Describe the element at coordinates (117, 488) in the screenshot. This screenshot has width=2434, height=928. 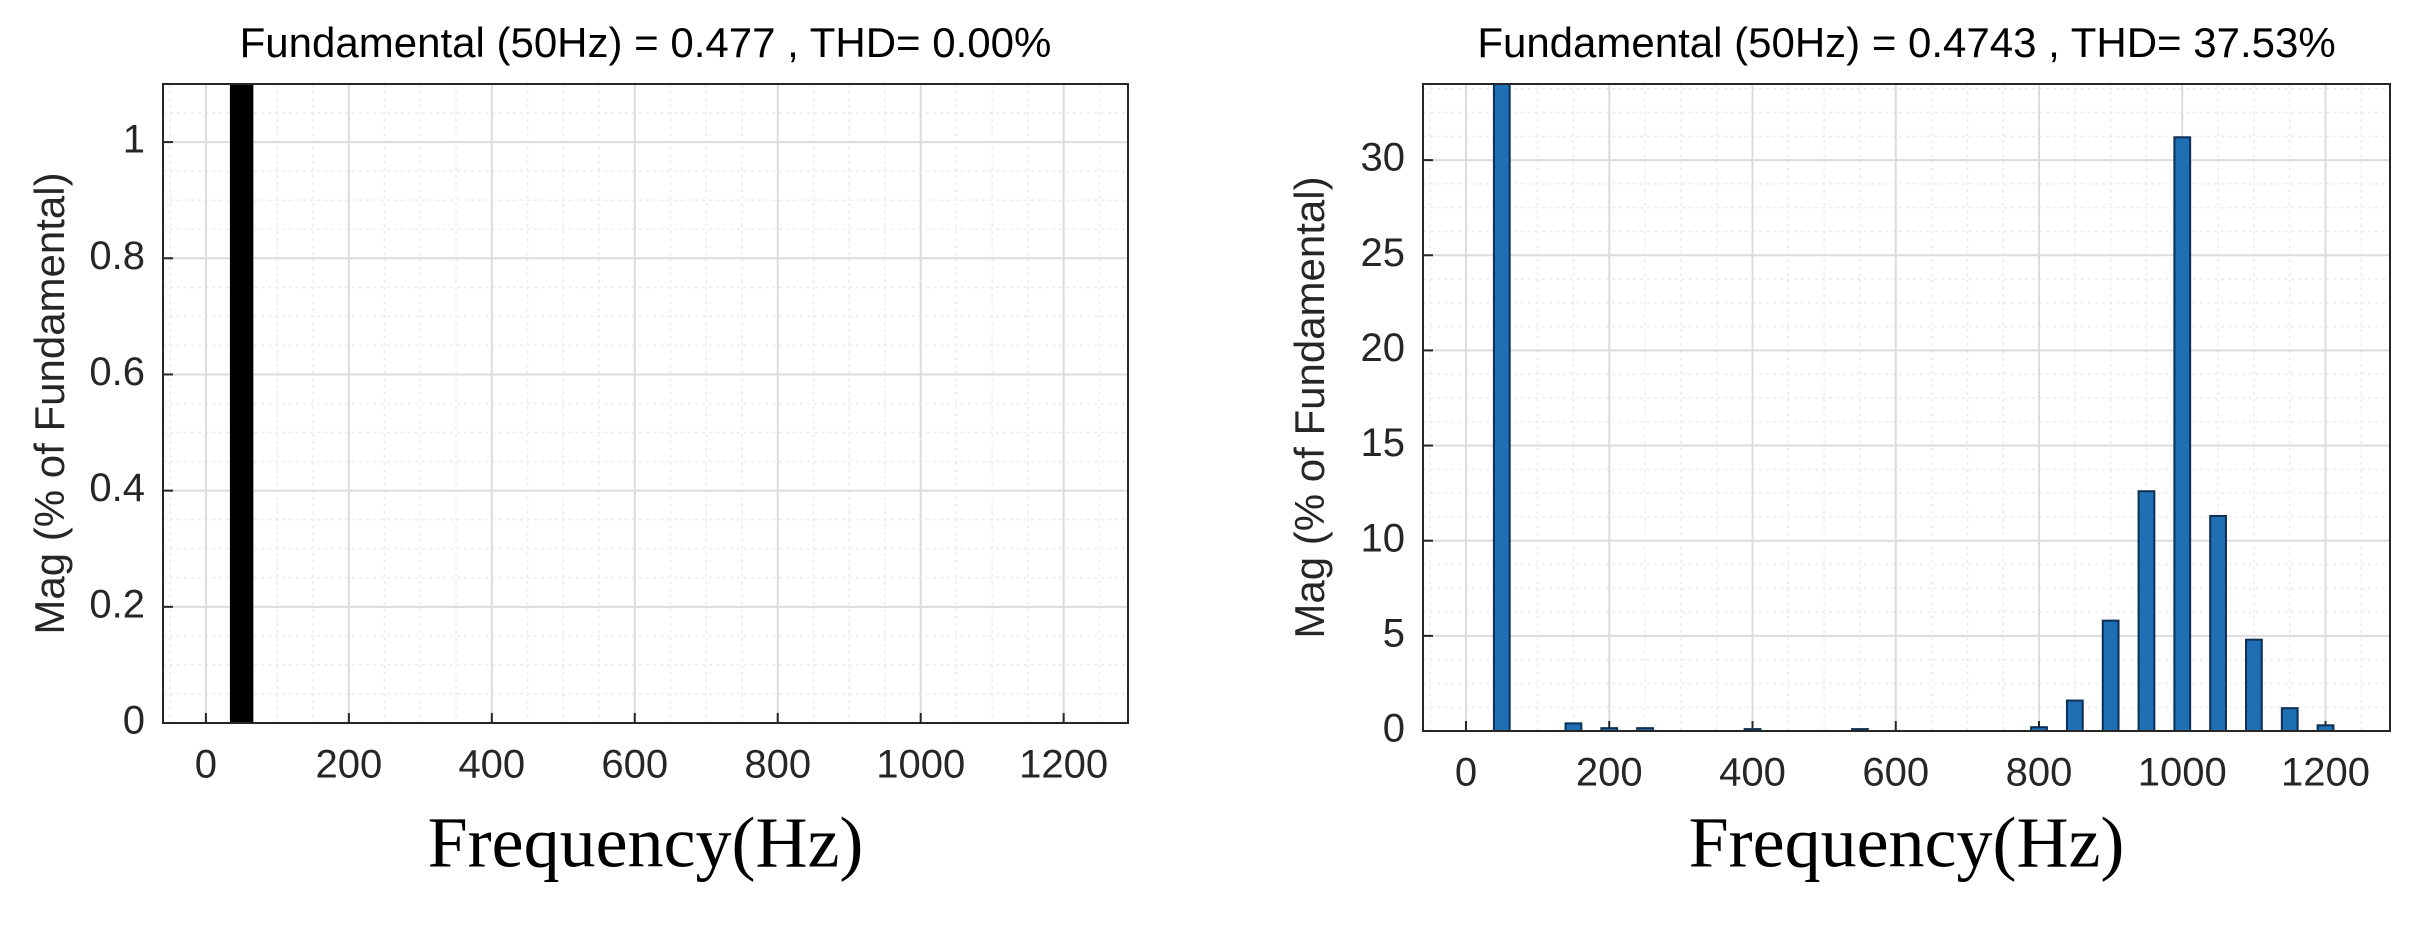
I see `y-tick-label: 0.4` at that location.